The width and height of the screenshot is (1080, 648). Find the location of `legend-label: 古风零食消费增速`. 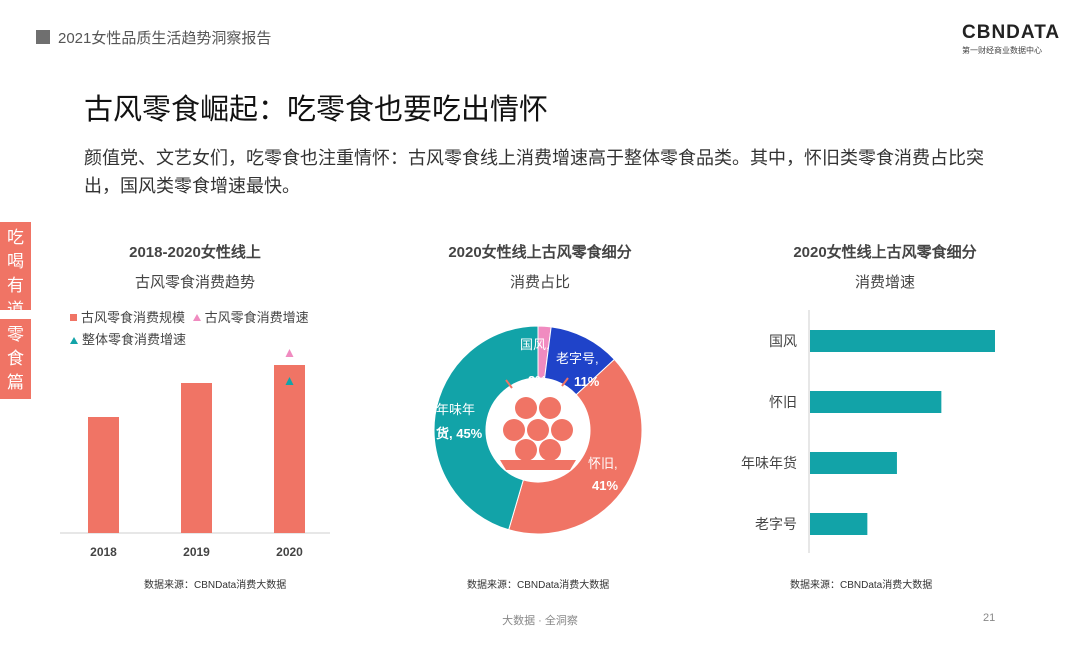

legend-label: 古风零食消费增速 is located at coordinates (256, 317).